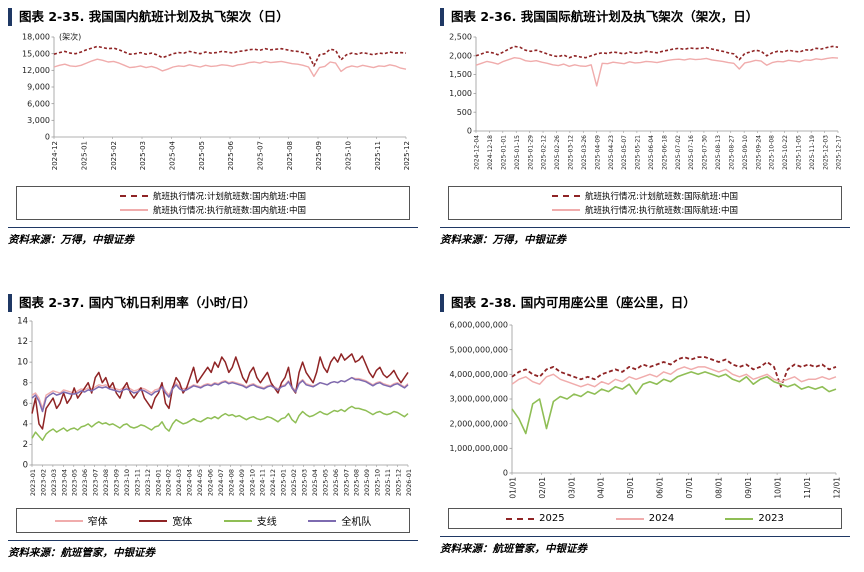 This screenshot has width=864, height=572. What do you see at coordinates (367, 482) in the screenshot?
I see `x-tick-label: 2025-09` at bounding box center [367, 482].